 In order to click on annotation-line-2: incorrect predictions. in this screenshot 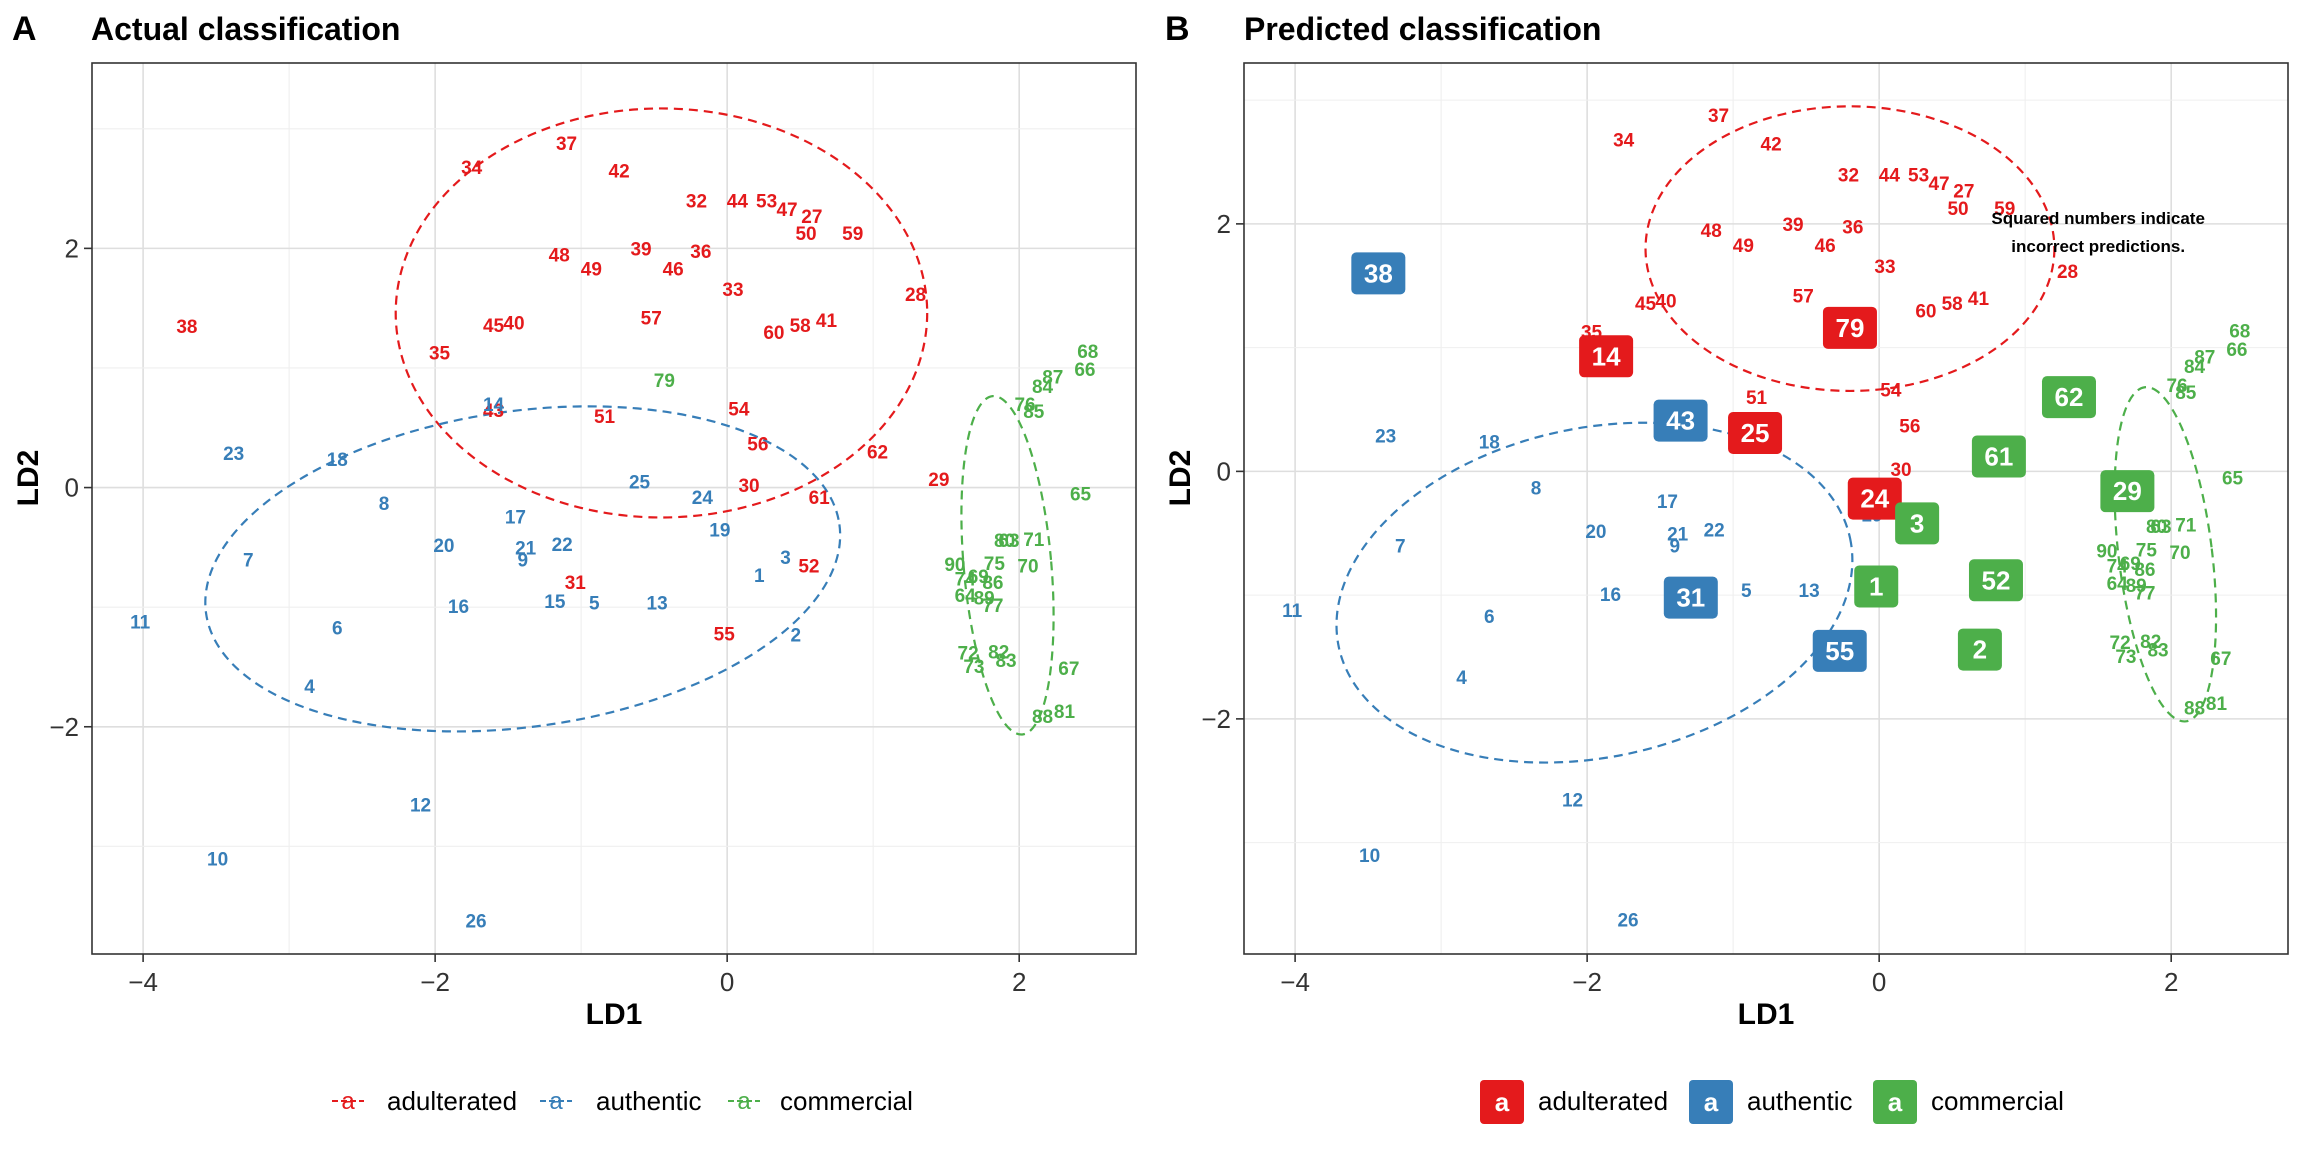, I will do `click(2098, 246)`.